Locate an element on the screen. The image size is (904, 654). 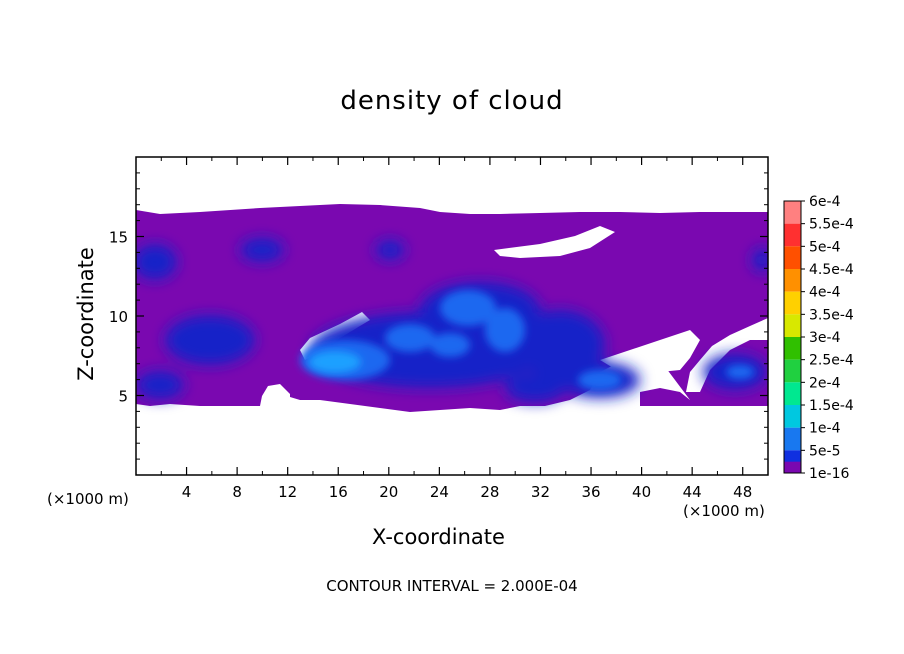
colorbar-label: 5e-5 is located at coordinates (824, 451).